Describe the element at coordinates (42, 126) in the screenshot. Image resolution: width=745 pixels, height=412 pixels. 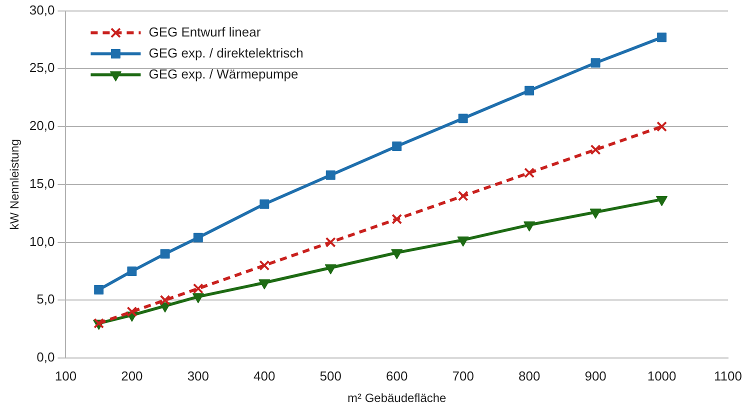
I see `y-tick-label: 20,0` at that location.